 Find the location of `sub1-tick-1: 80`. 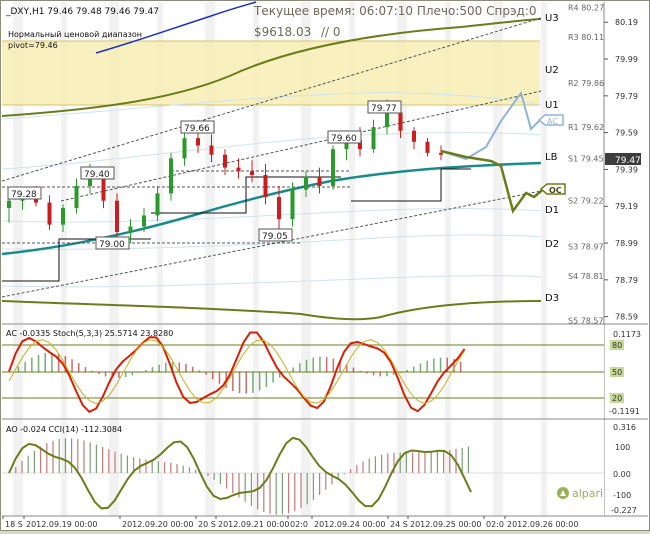

sub1-tick-1: 80 is located at coordinates (617, 345).